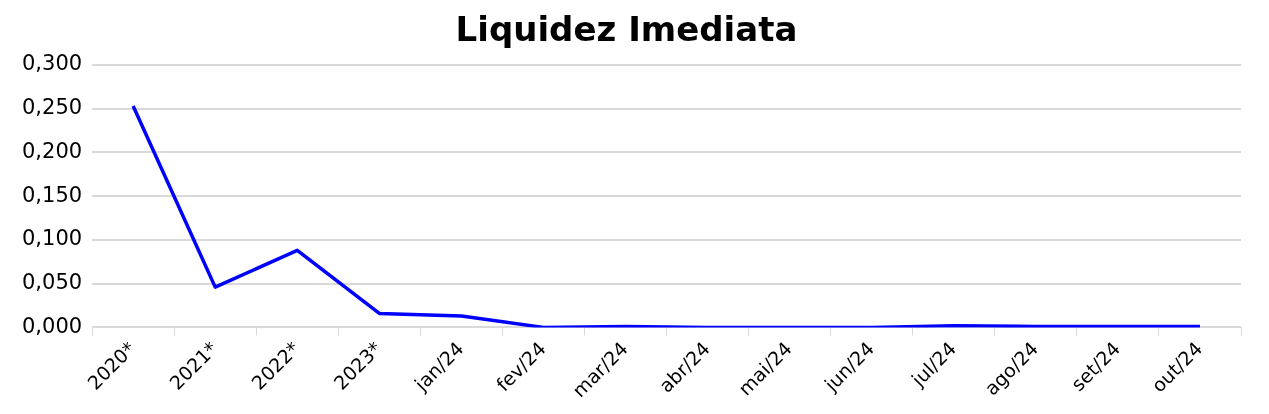 The image size is (1269, 414). Describe the element at coordinates (626, 29) in the screenshot. I see `chart-title: Liquidez Imediata` at that location.